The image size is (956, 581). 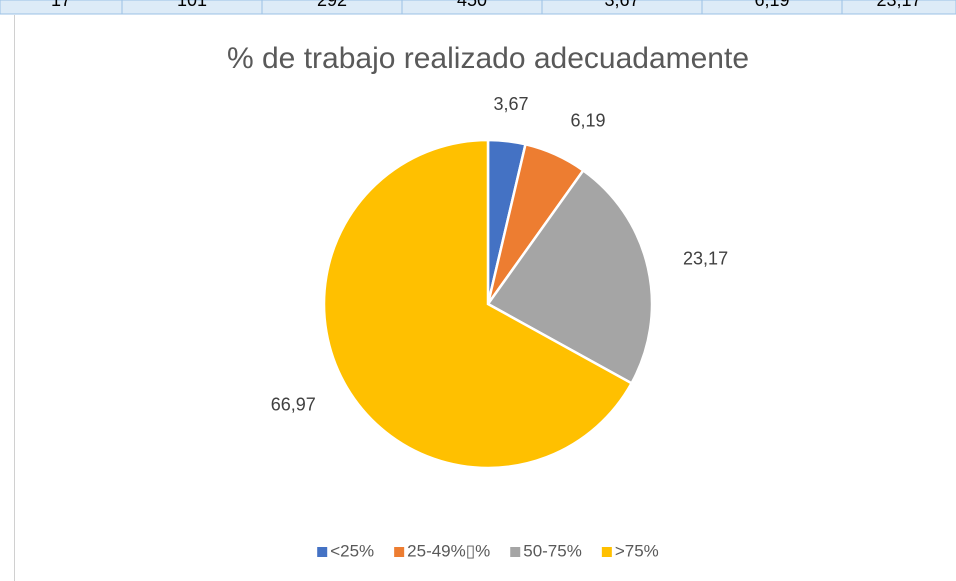 I want to click on table-cell-text: 3,67, so click(x=621, y=5).